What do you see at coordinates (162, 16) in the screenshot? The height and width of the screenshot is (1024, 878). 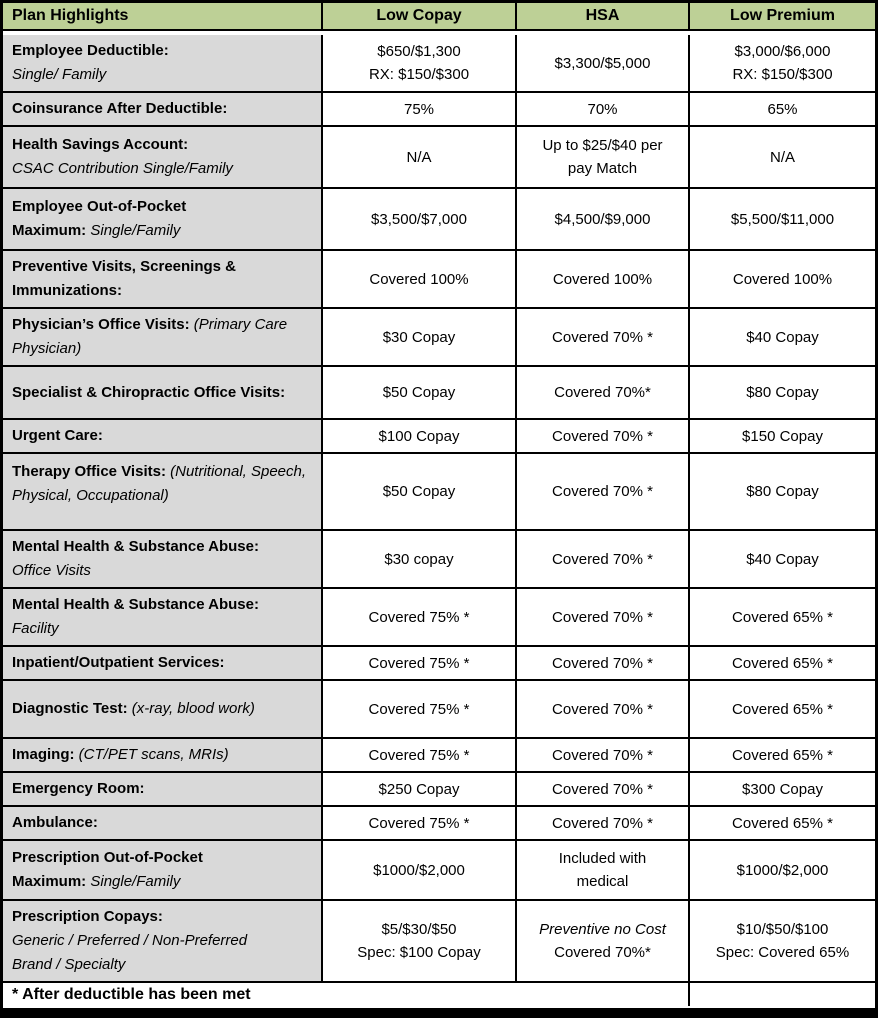 I see `column-header-plan-highlights: Plan Highlights` at bounding box center [162, 16].